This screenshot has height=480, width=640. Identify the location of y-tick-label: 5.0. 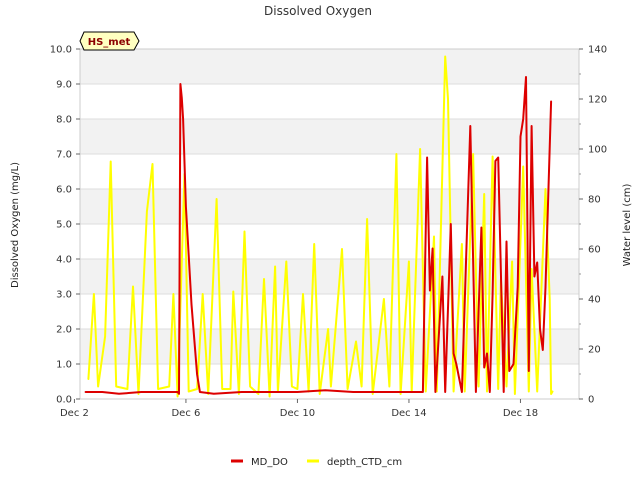
(64, 225).